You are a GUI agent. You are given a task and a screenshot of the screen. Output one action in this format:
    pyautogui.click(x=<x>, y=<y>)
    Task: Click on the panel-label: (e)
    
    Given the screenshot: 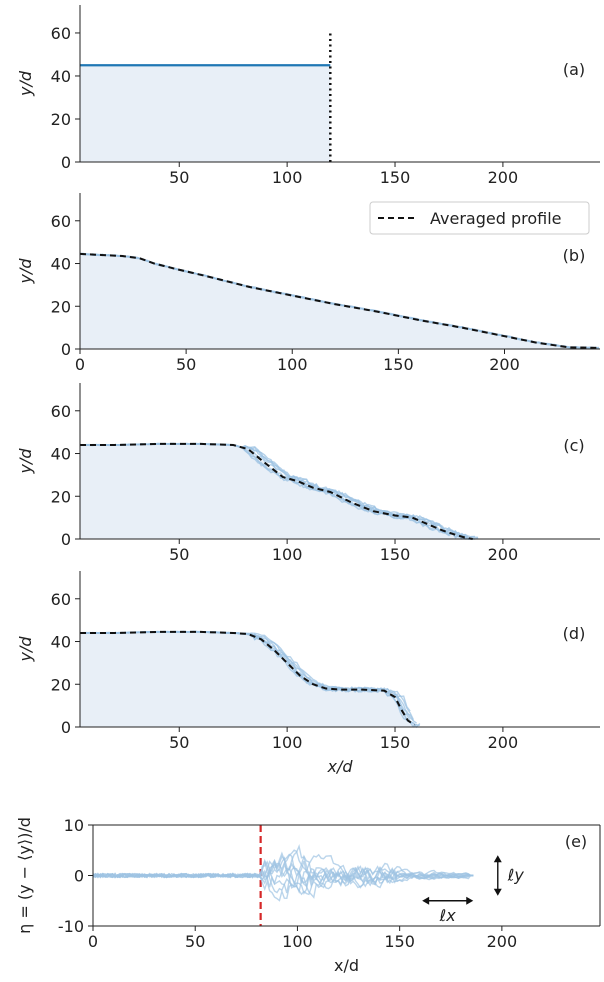 What is the action you would take?
    pyautogui.click(x=576, y=841)
    